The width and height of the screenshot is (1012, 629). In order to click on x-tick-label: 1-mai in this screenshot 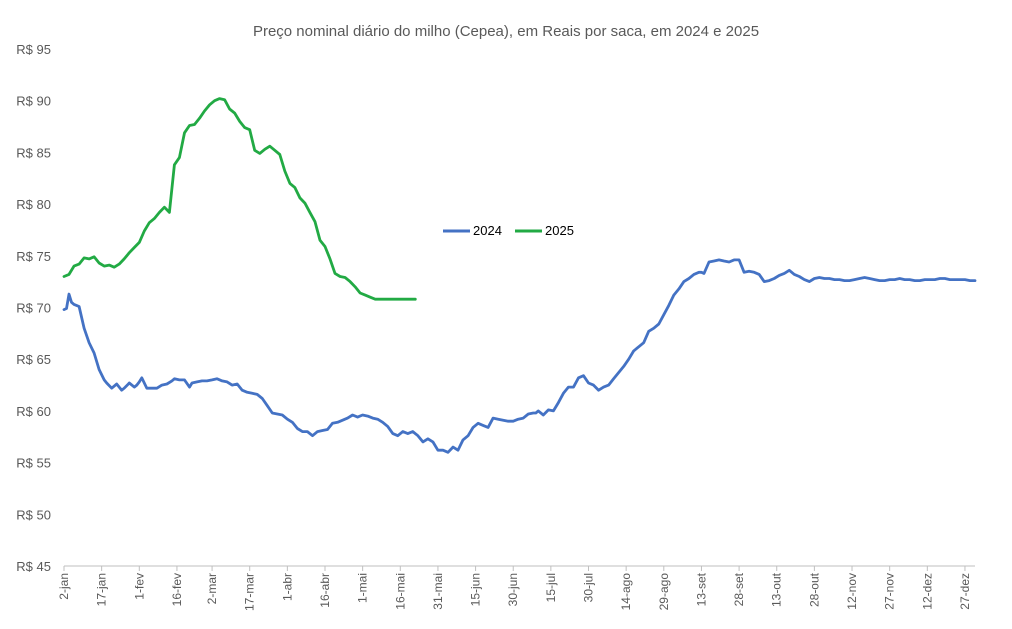, I will do `click(363, 588)`.